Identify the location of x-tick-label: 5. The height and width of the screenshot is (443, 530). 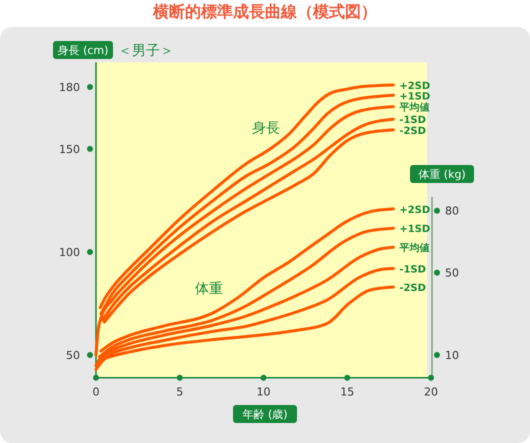
(180, 392).